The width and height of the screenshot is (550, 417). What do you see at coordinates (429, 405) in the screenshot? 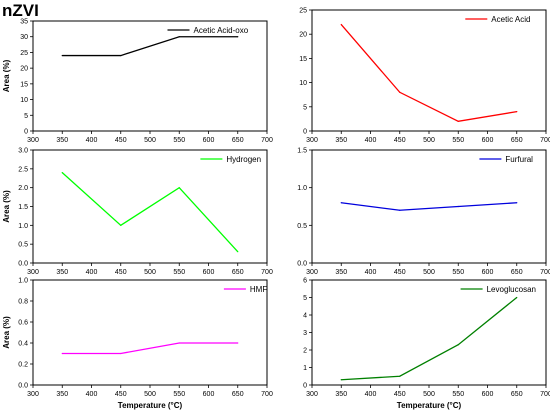
I see `x-axis-title: Temperature (°C)` at bounding box center [429, 405].